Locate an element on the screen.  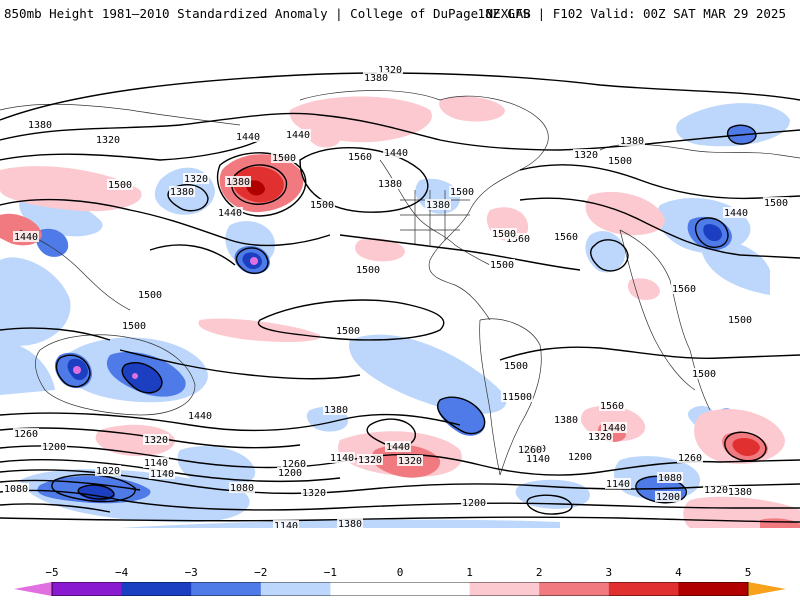
cb-seg-pos1 is located at coordinates (504, 589).